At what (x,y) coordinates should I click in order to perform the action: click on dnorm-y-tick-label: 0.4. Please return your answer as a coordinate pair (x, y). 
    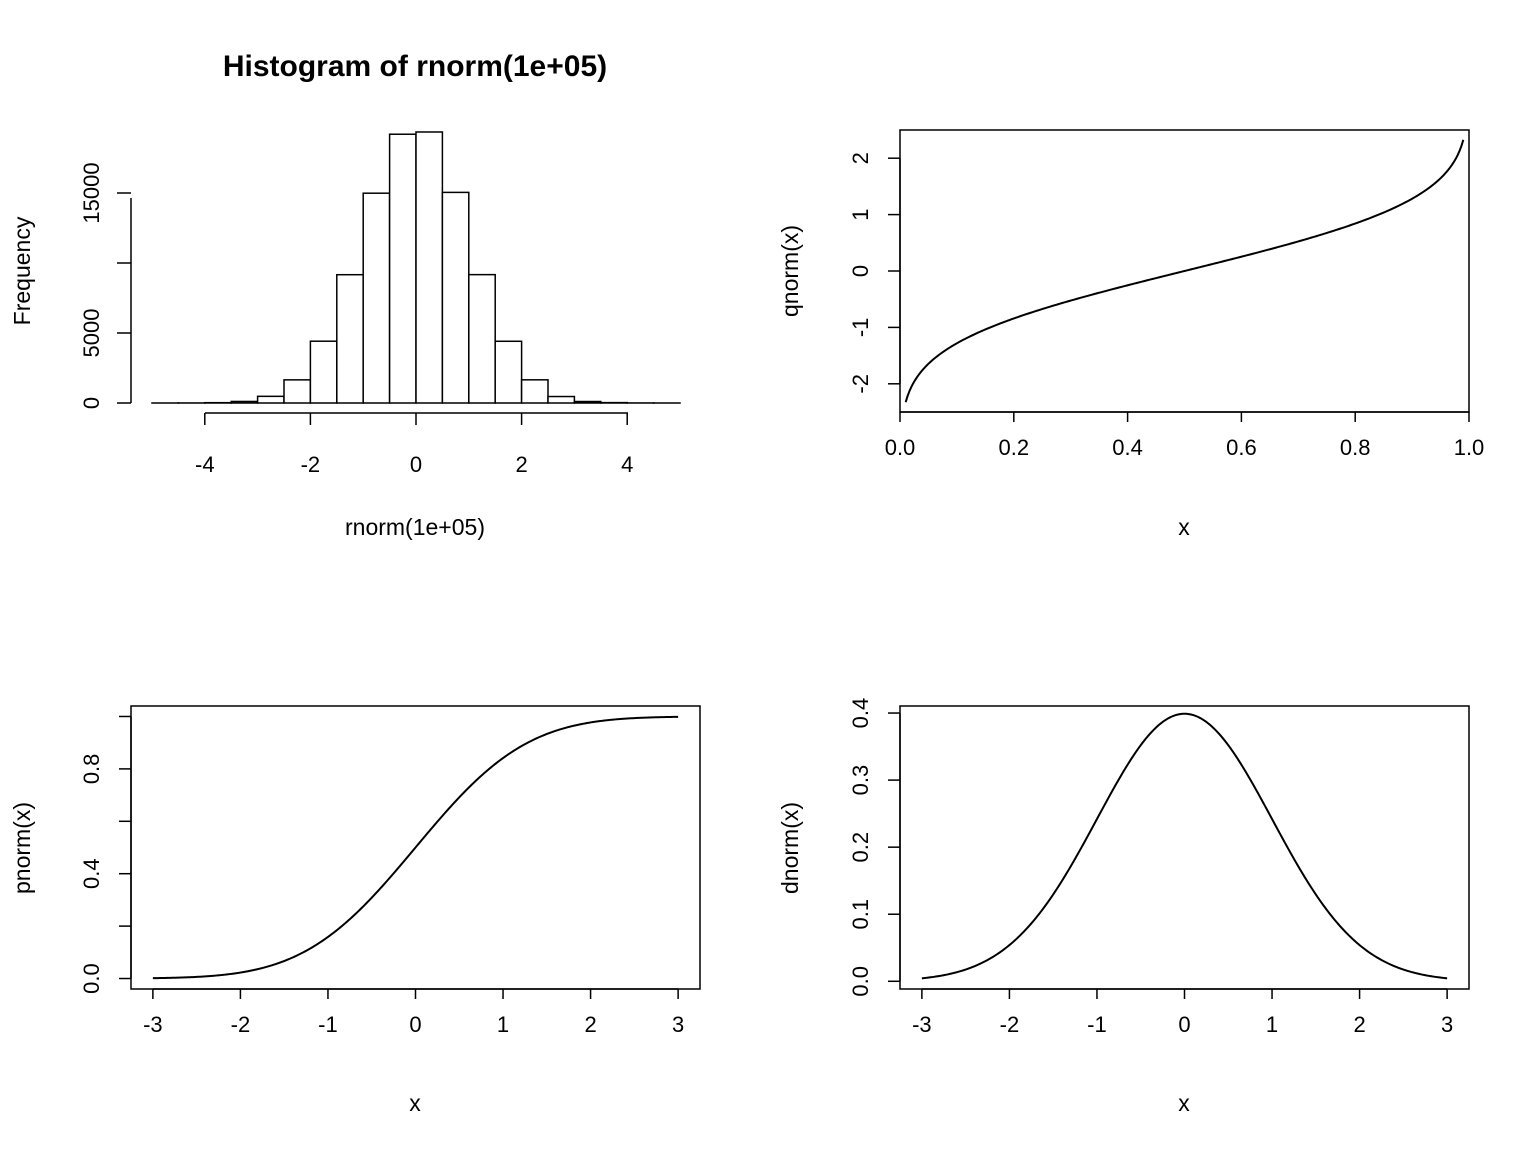
    Looking at the image, I should click on (860, 713).